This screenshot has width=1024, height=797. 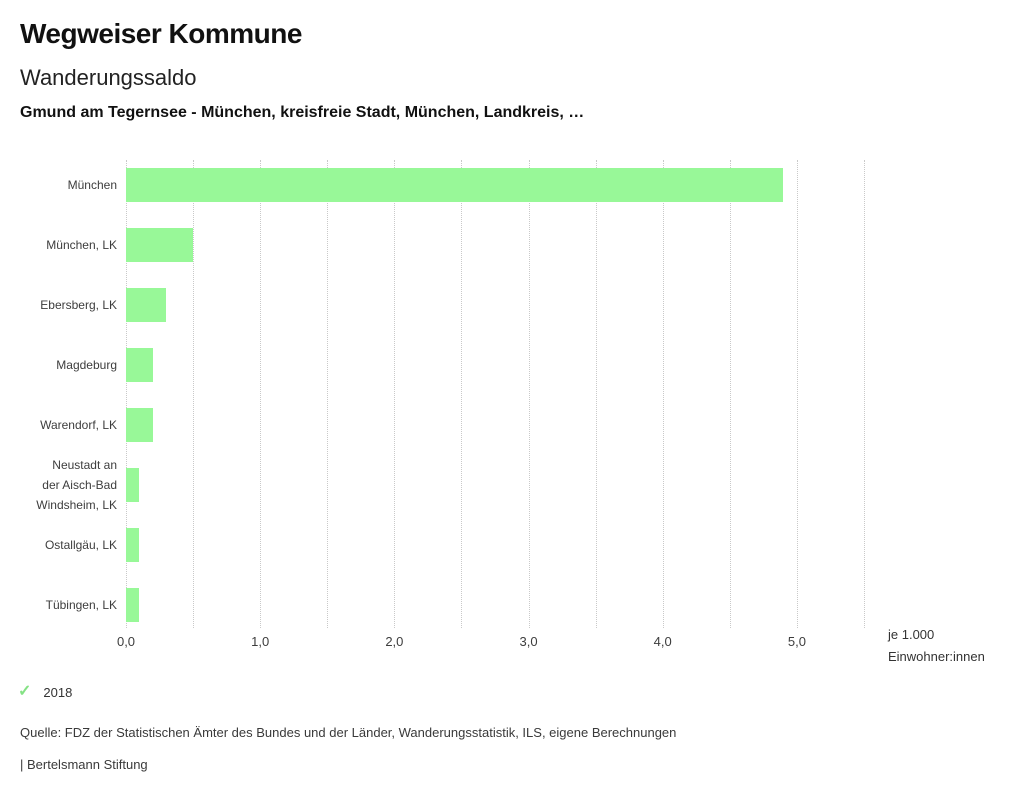 What do you see at coordinates (81, 605) in the screenshot?
I see `category-label: Tübingen, LK` at bounding box center [81, 605].